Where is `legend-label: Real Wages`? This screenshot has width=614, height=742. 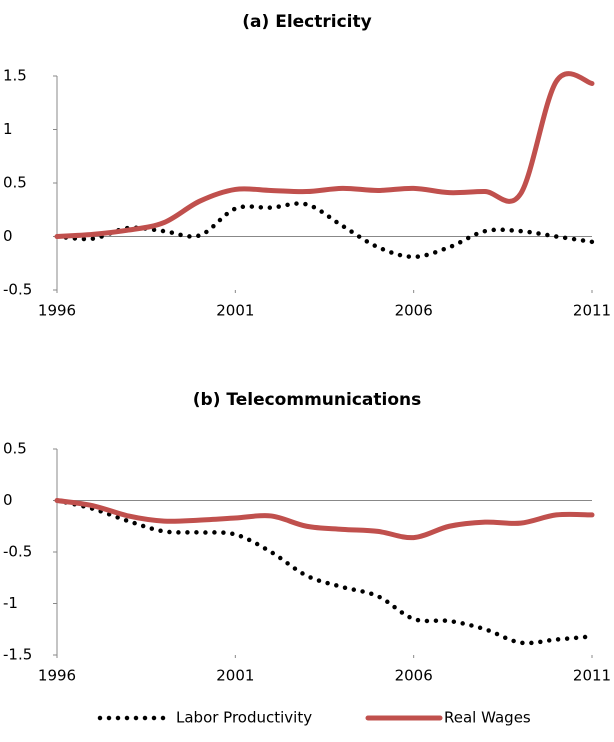 legend-label: Real Wages is located at coordinates (487, 718).